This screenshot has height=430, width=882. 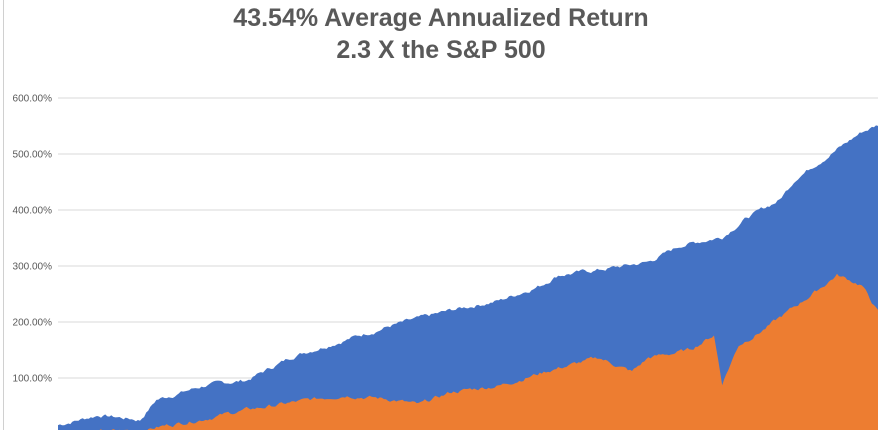 What do you see at coordinates (441, 18) in the screenshot?
I see `chart-title: 43.54% Average Annualized Return` at bounding box center [441, 18].